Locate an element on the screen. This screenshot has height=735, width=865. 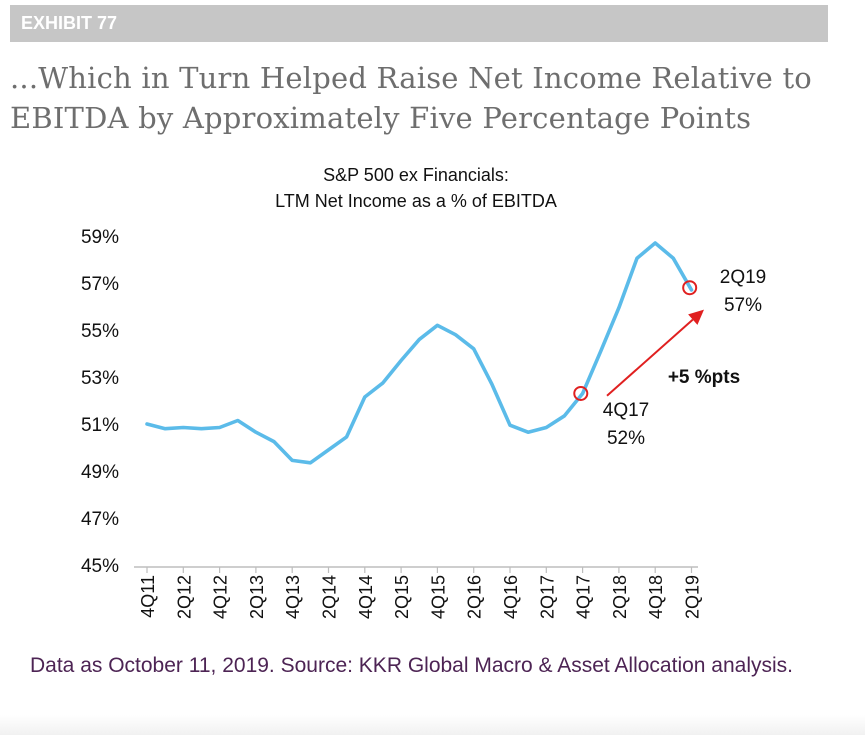
x-tick-label: 2Q19 is located at coordinates (693, 597).